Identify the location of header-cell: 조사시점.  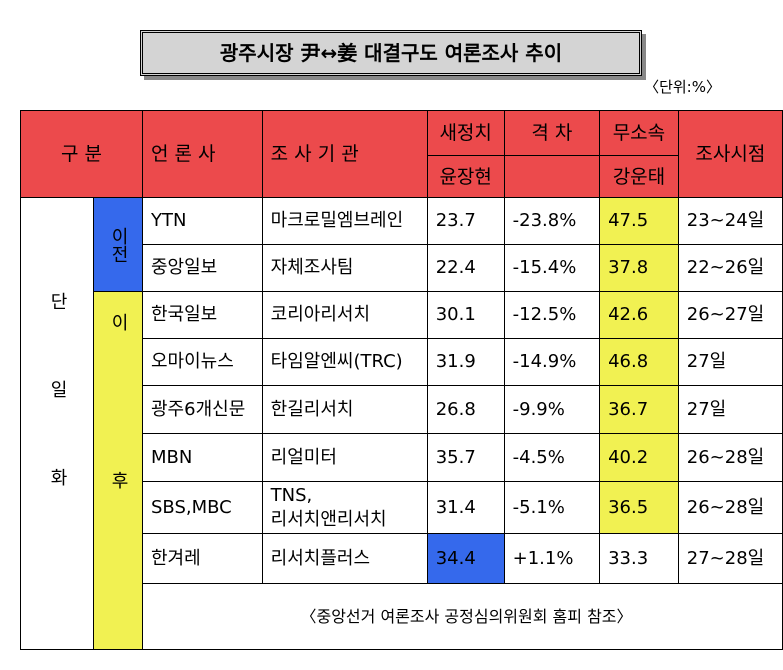
(730, 154).